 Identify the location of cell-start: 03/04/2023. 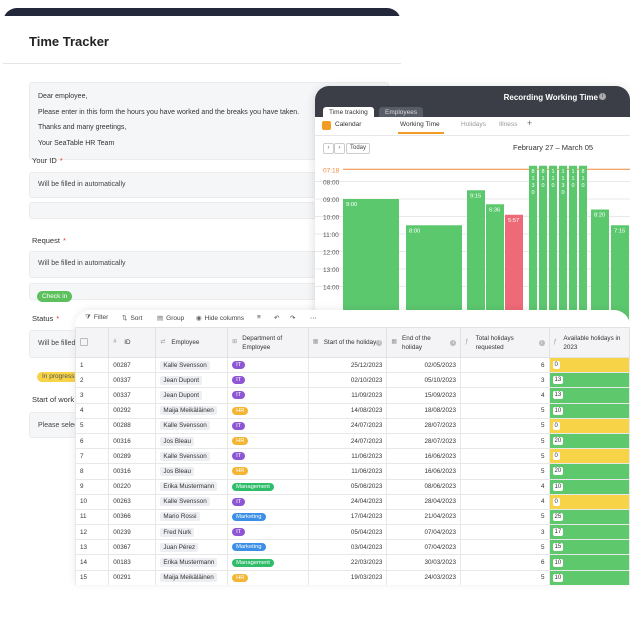
(347, 547).